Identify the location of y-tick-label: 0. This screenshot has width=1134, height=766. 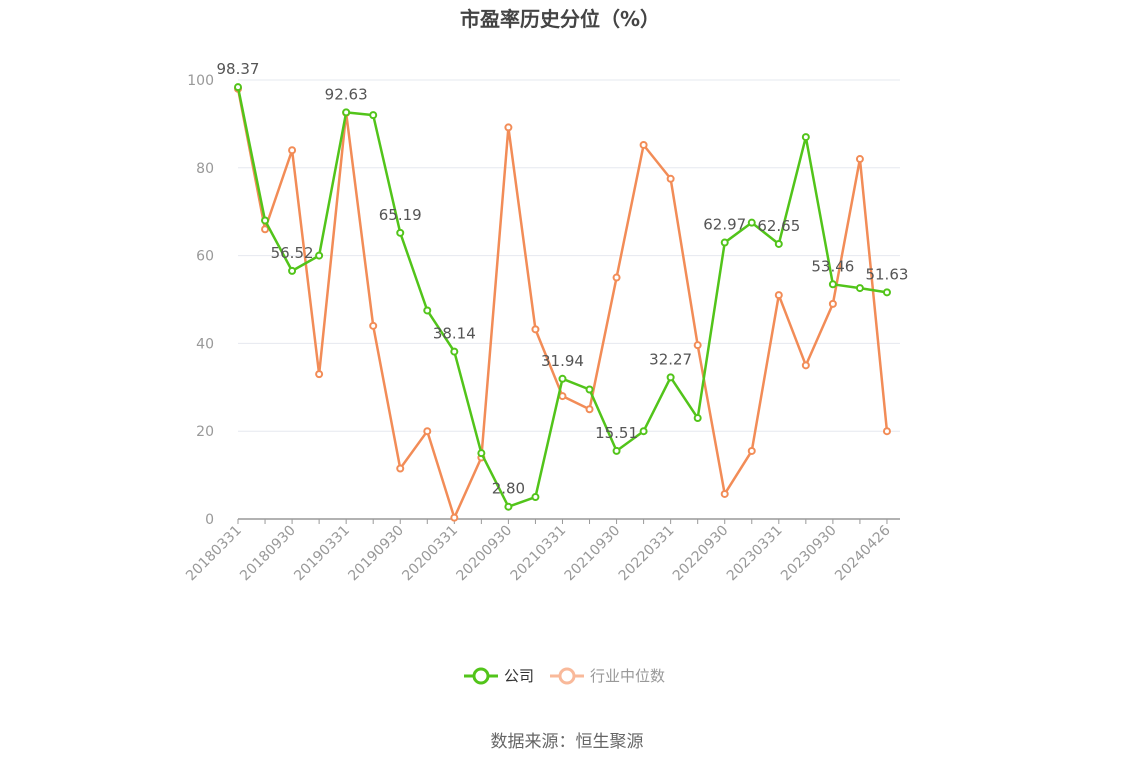
(209, 520).